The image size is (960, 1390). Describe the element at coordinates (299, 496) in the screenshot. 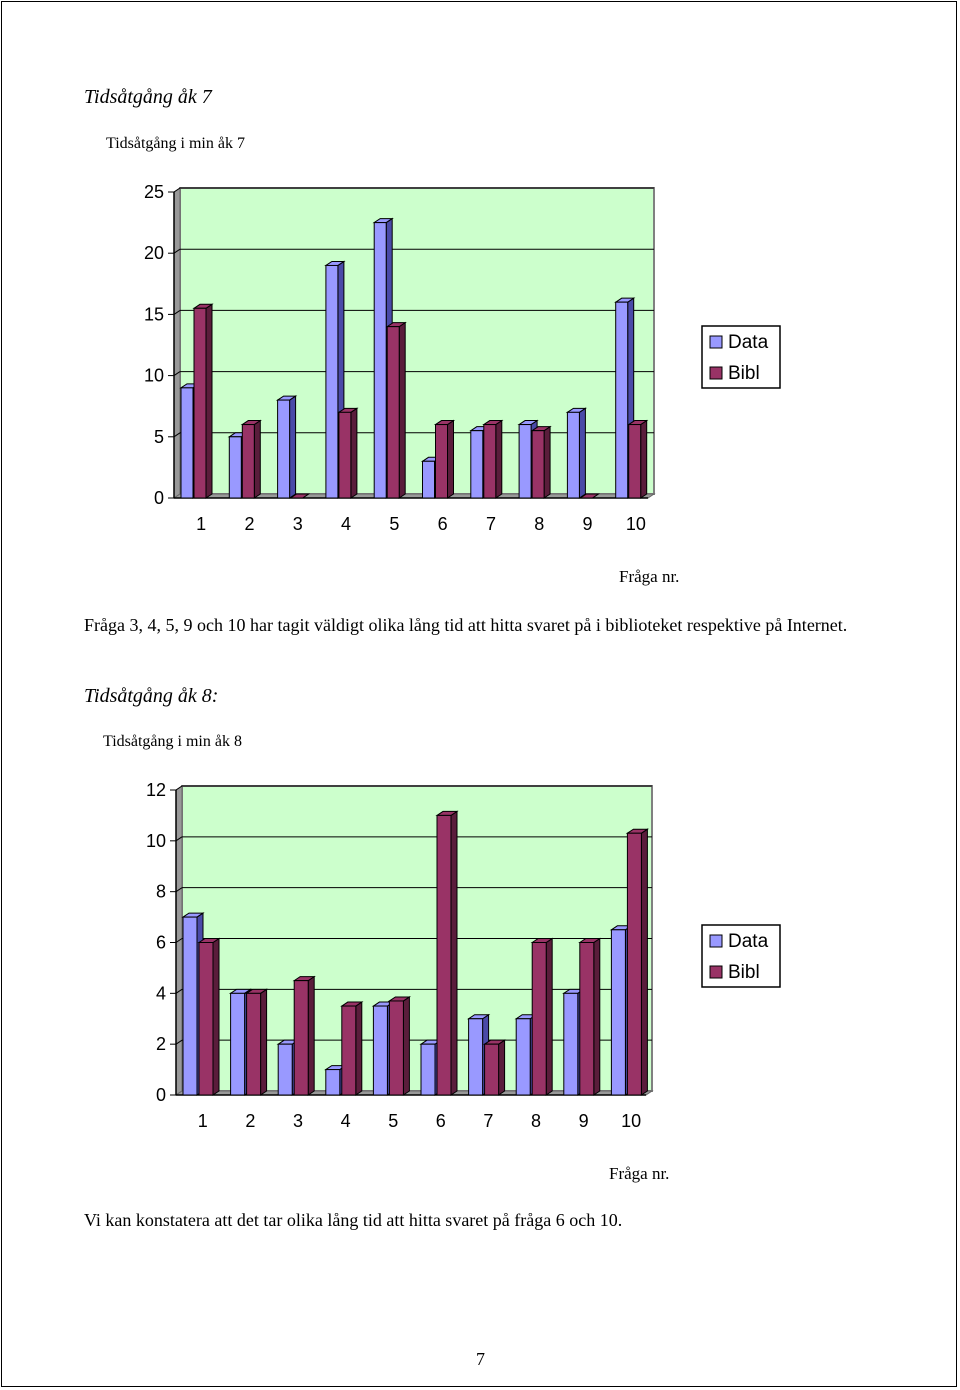

I see `bar-top` at that location.